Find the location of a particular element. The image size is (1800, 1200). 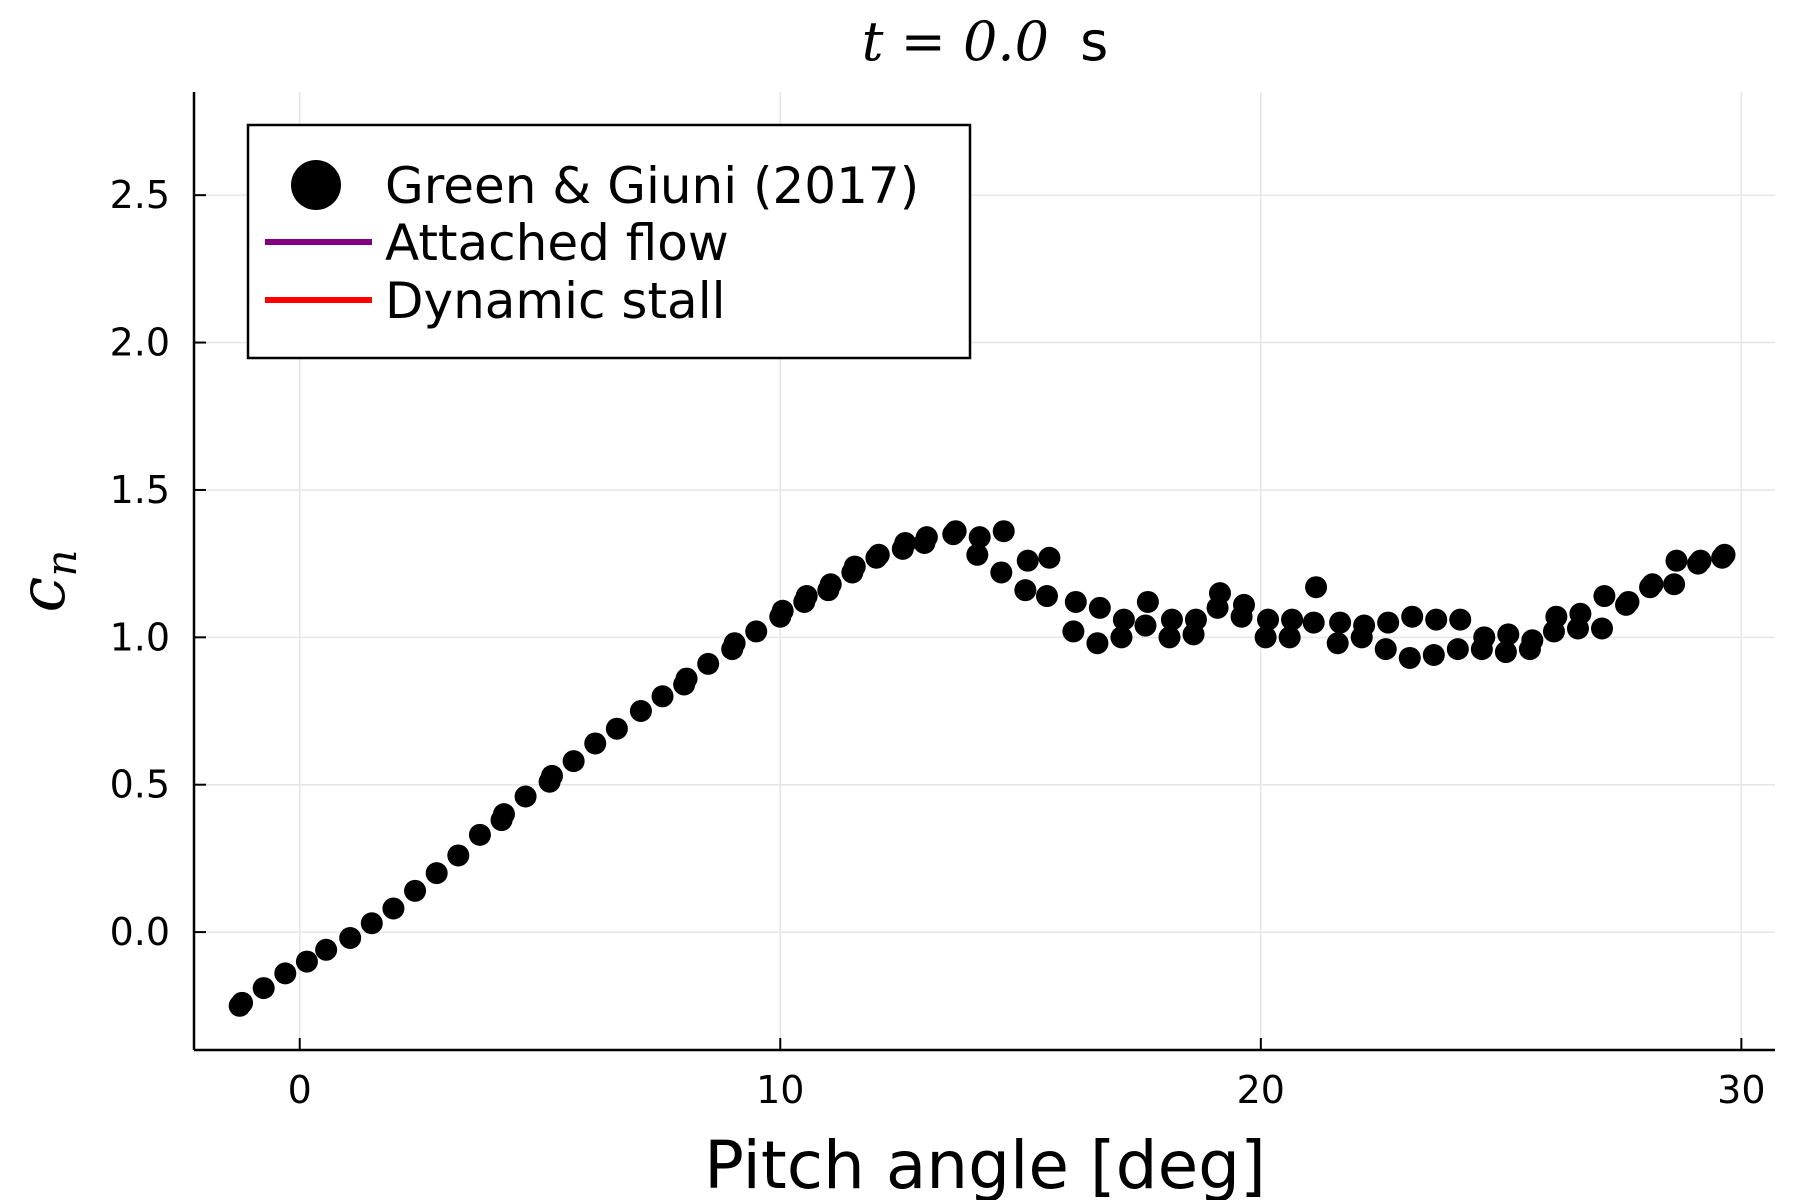

legend-label-dynamic-stall: Dynamic stall is located at coordinates (555, 301).